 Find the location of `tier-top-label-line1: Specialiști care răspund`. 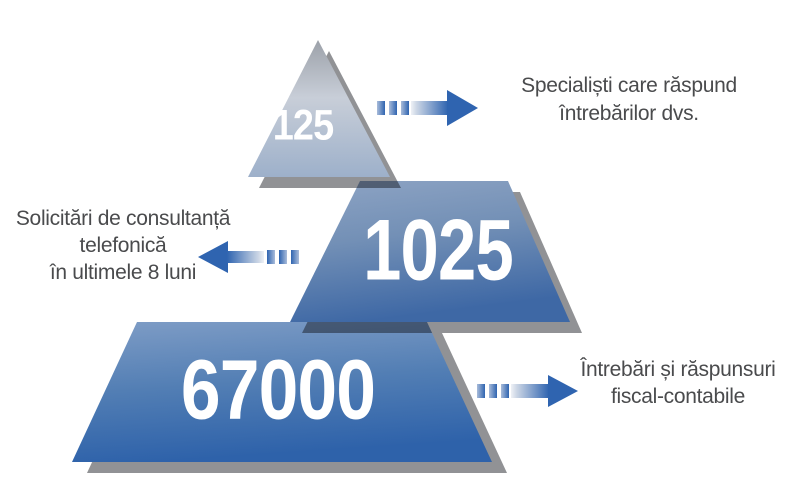

tier-top-label-line1: Specialiști care răspund is located at coordinates (629, 85).